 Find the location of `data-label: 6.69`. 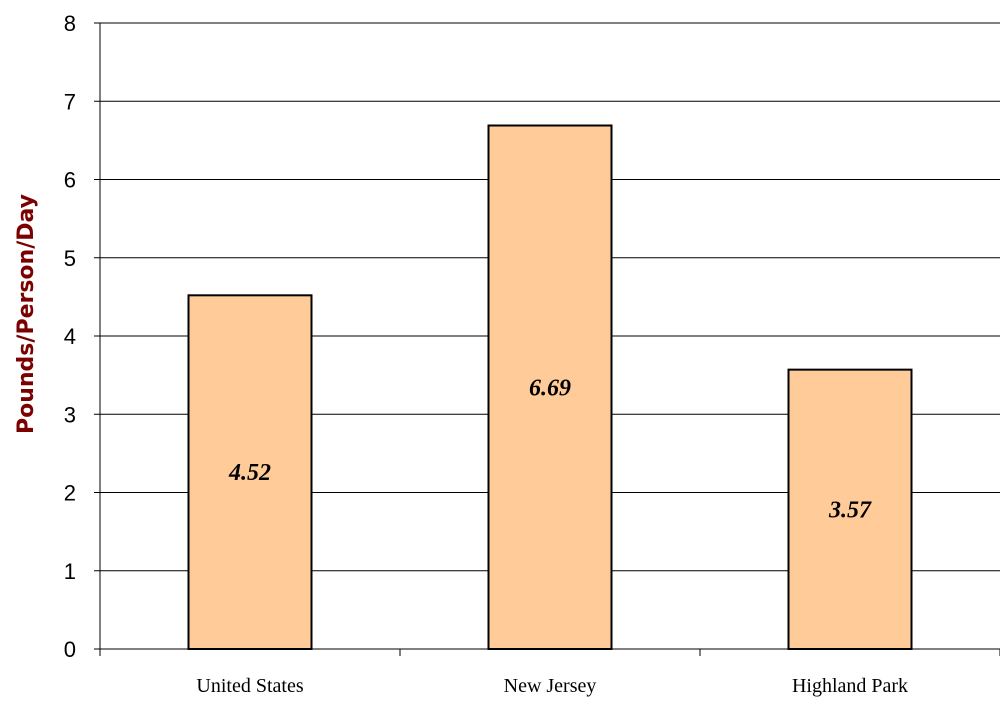

data-label: 6.69 is located at coordinates (550, 388).